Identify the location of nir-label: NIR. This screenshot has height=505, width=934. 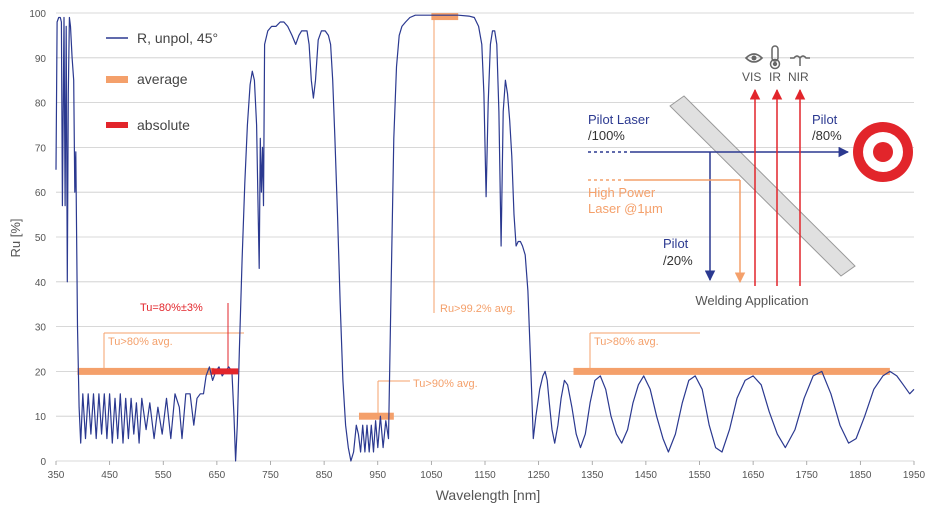
(798, 77).